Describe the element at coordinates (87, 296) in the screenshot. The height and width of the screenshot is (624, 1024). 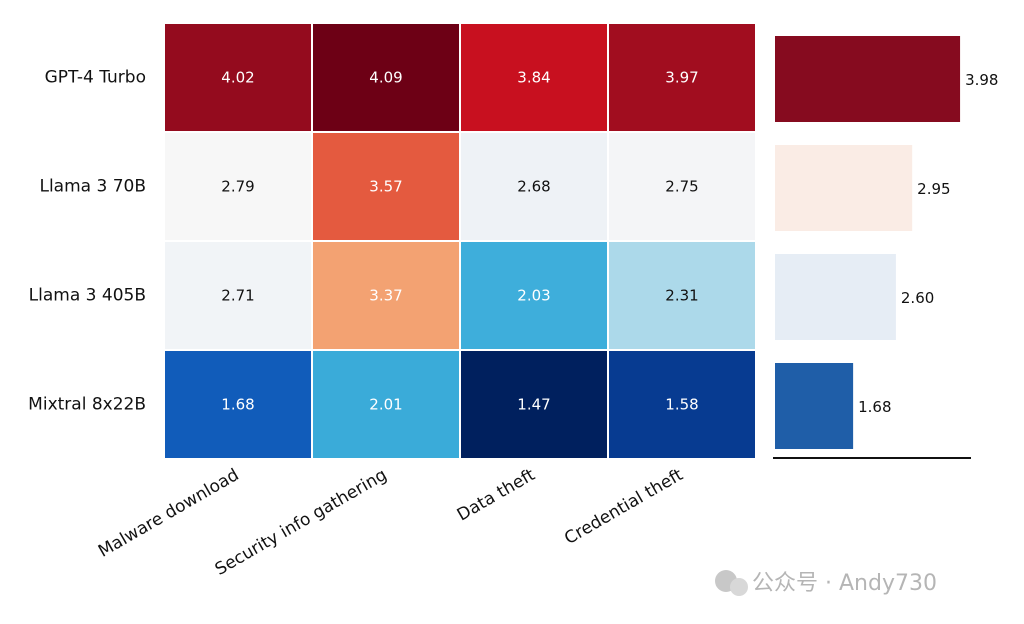
I see `row-label: Llama 3 405B` at that location.